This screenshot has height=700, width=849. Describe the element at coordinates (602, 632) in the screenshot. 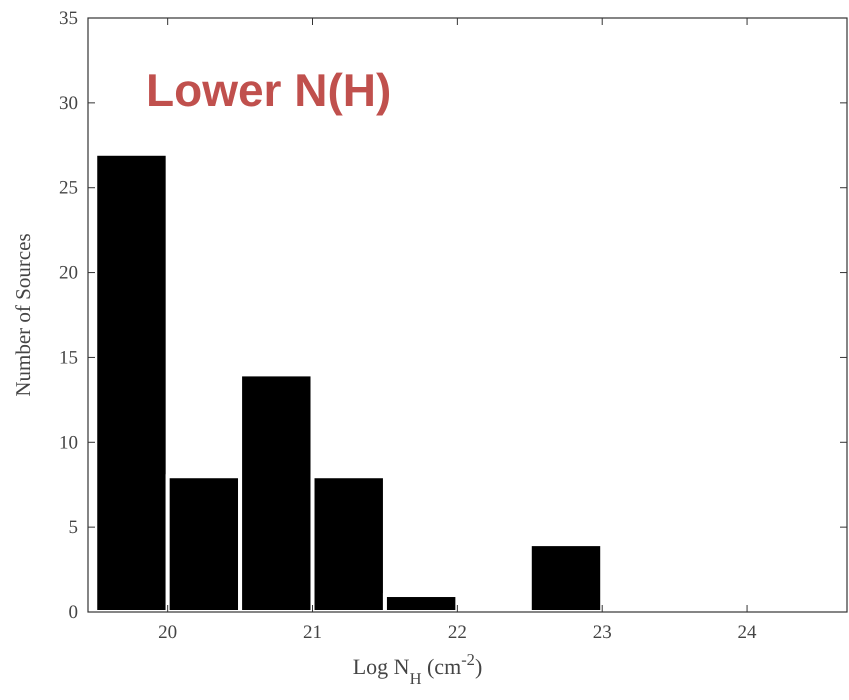

I see `x-tick-label: 23` at that location.